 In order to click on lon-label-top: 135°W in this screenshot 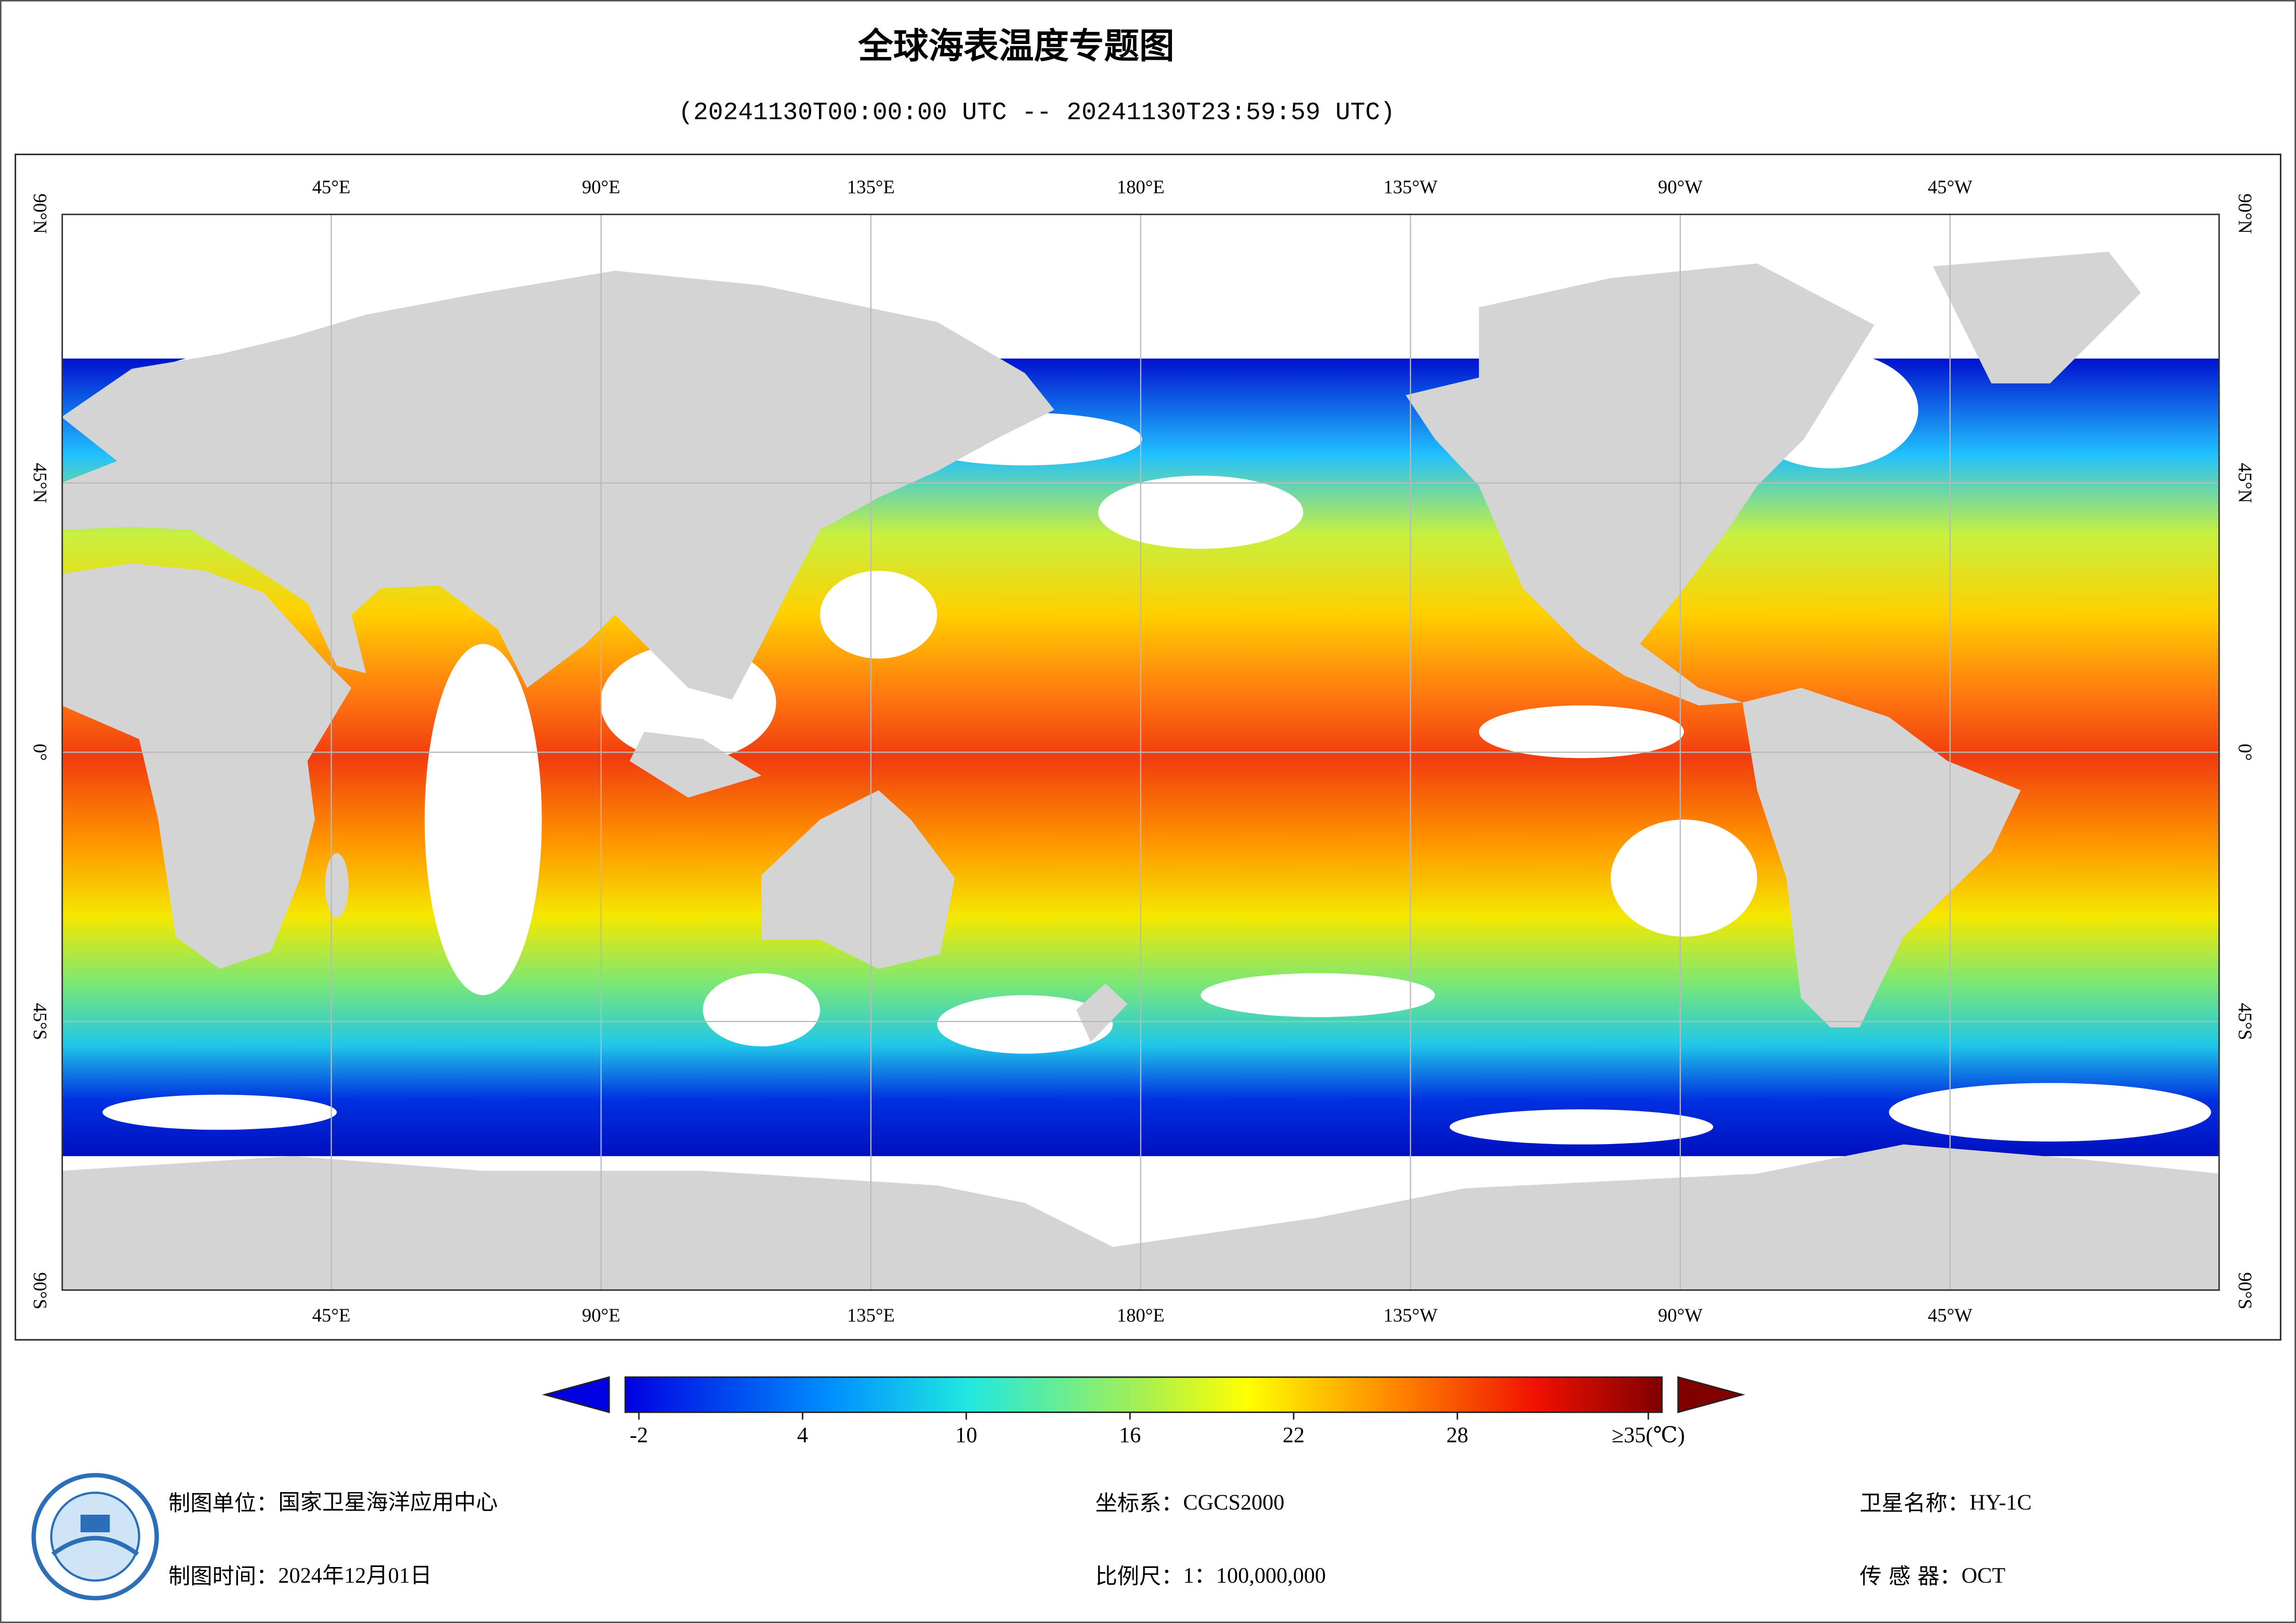, I will do `click(1411, 186)`.